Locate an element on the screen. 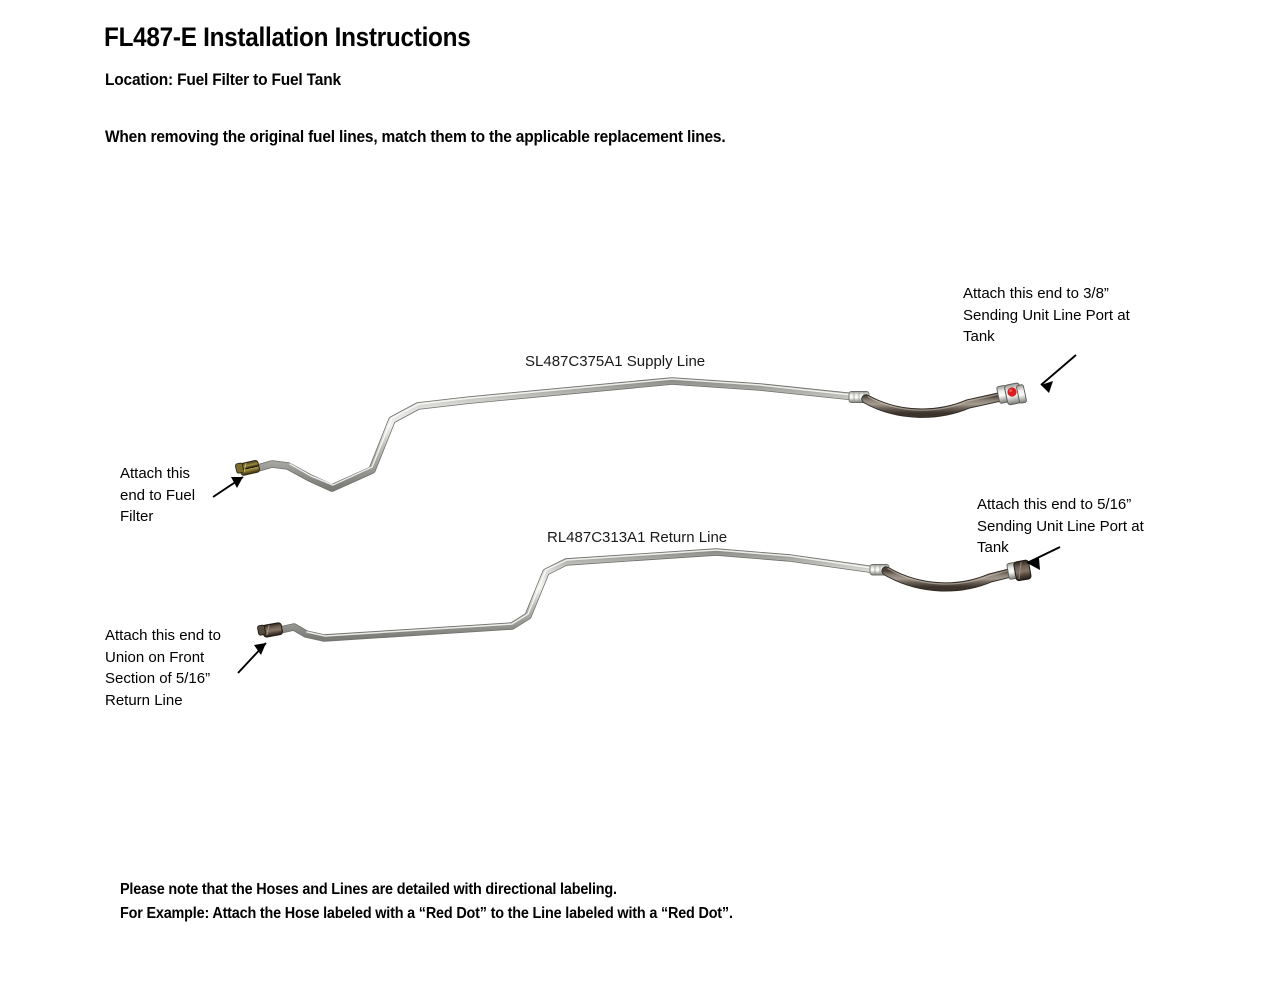 The width and height of the screenshot is (1280, 989). supply-hose is located at coordinates (935, 404).